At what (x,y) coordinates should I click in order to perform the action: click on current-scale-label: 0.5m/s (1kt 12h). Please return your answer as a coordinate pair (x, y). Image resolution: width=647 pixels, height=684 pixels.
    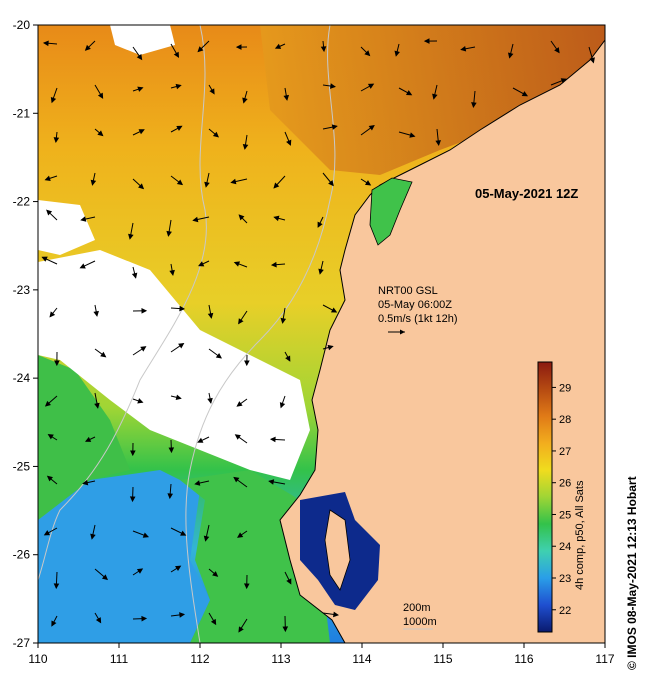
    Looking at the image, I should click on (417, 319).